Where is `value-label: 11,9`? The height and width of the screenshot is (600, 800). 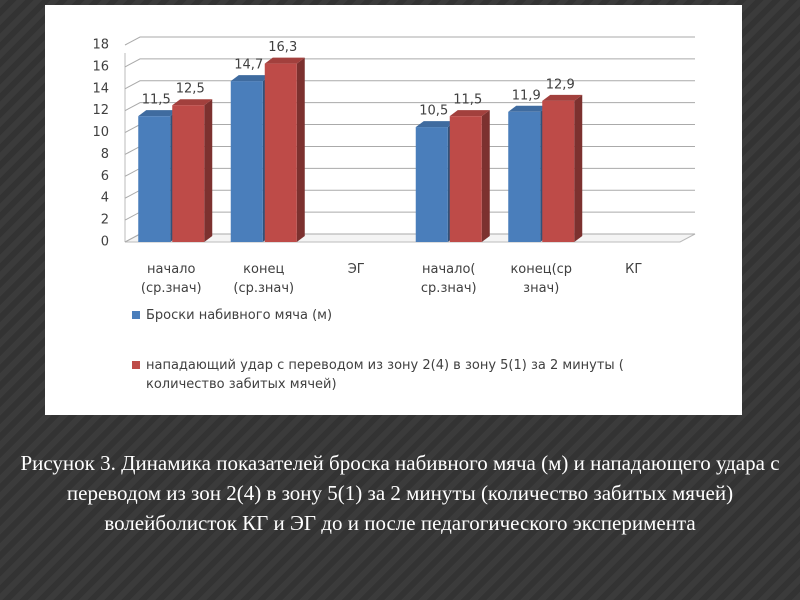
value-label: 11,9 is located at coordinates (526, 95).